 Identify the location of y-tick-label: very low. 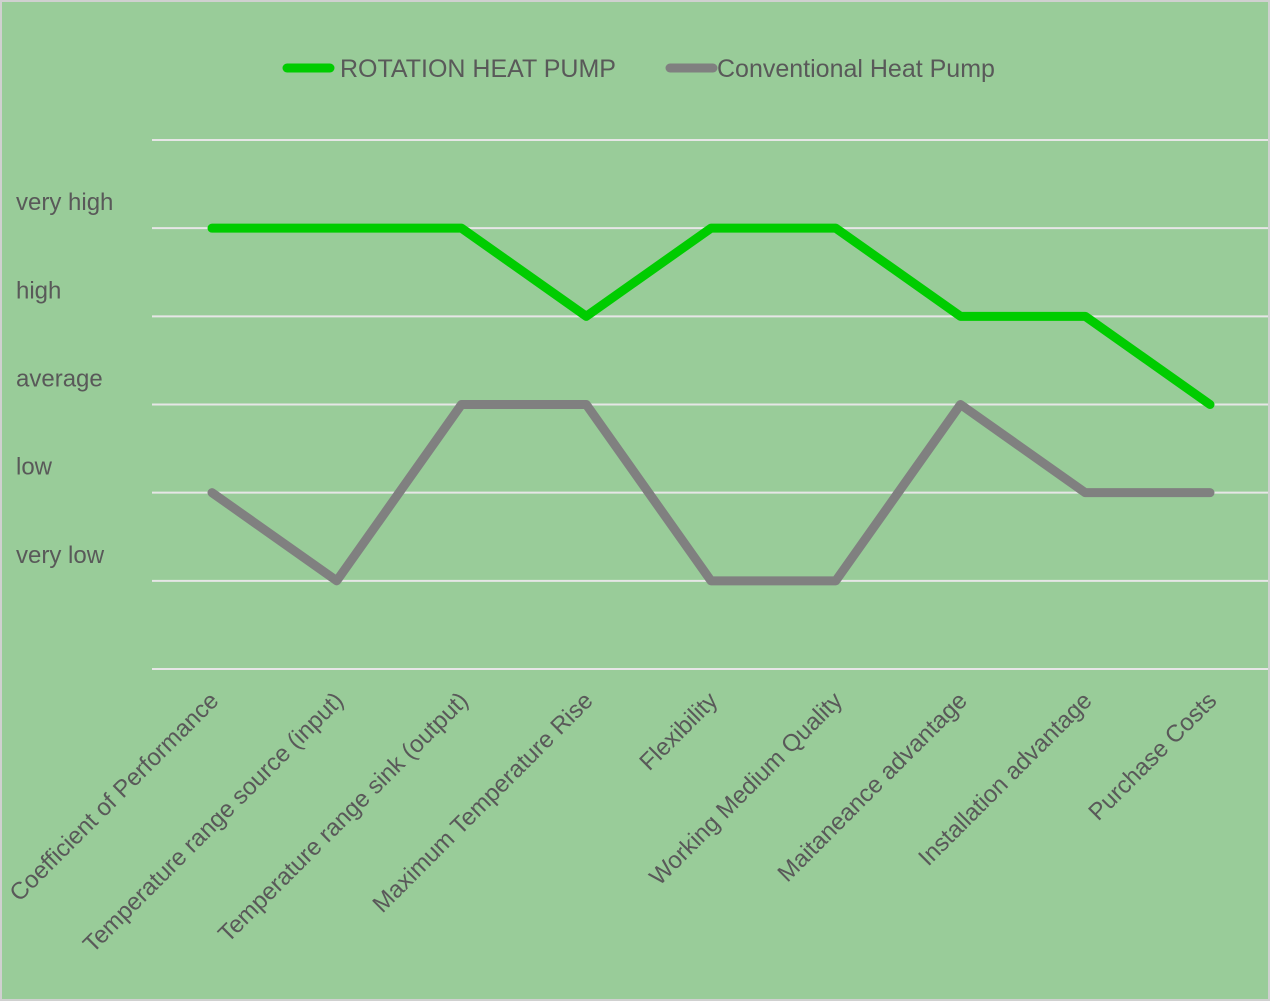
(60, 555).